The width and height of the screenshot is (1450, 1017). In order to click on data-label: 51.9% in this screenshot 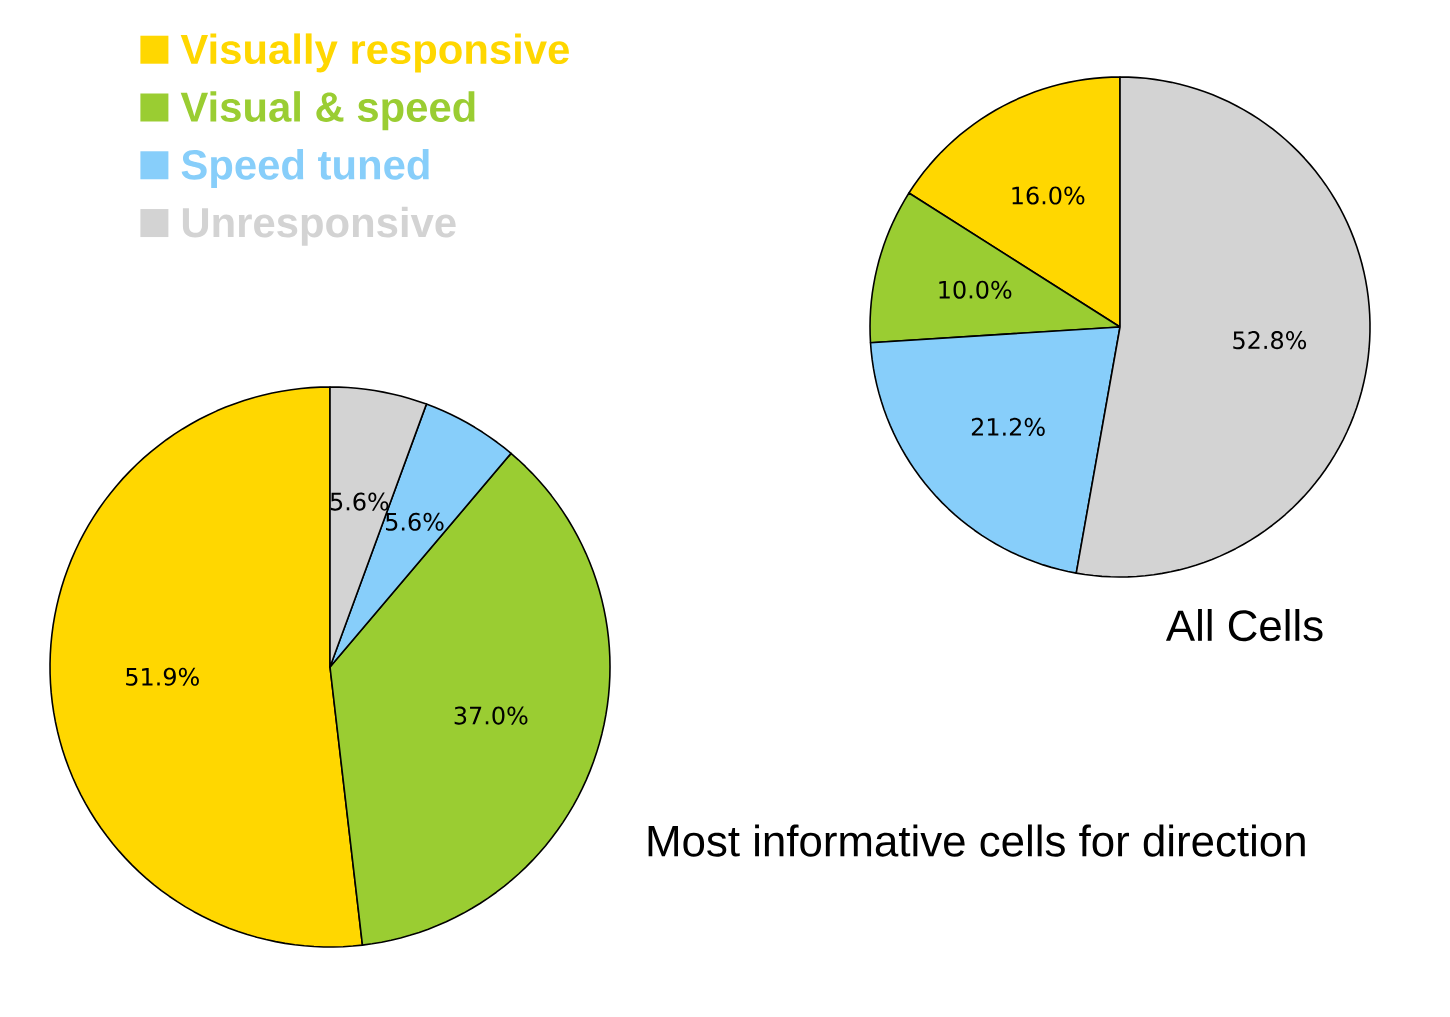, I will do `click(162, 676)`.